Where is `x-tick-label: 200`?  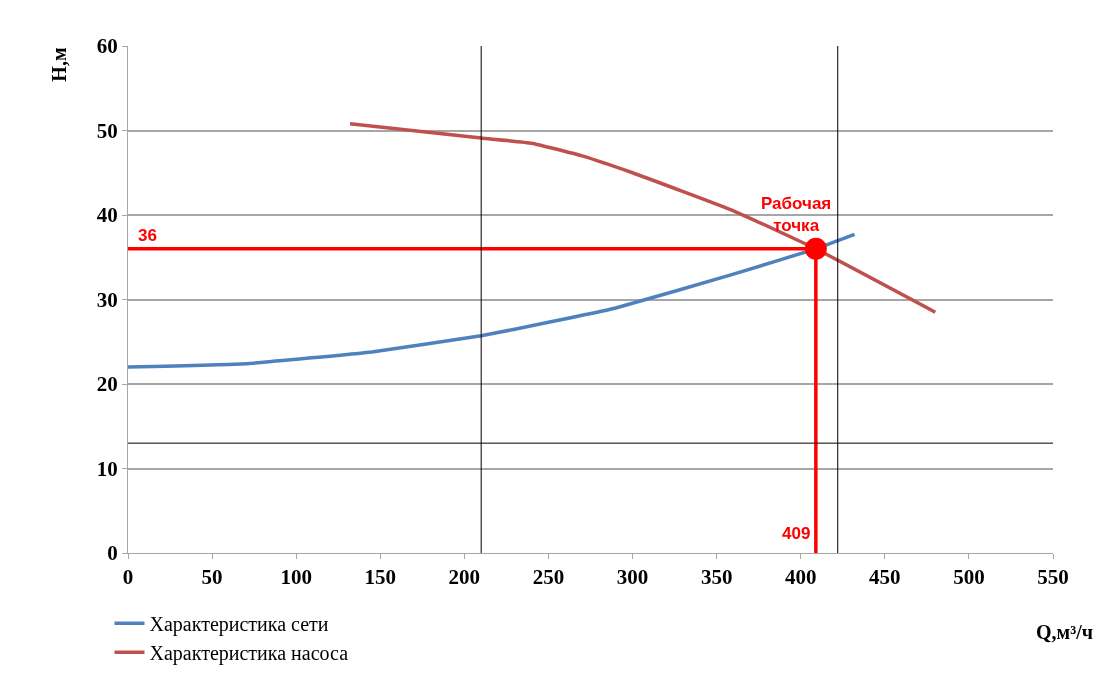
x-tick-label: 200 is located at coordinates (464, 577).